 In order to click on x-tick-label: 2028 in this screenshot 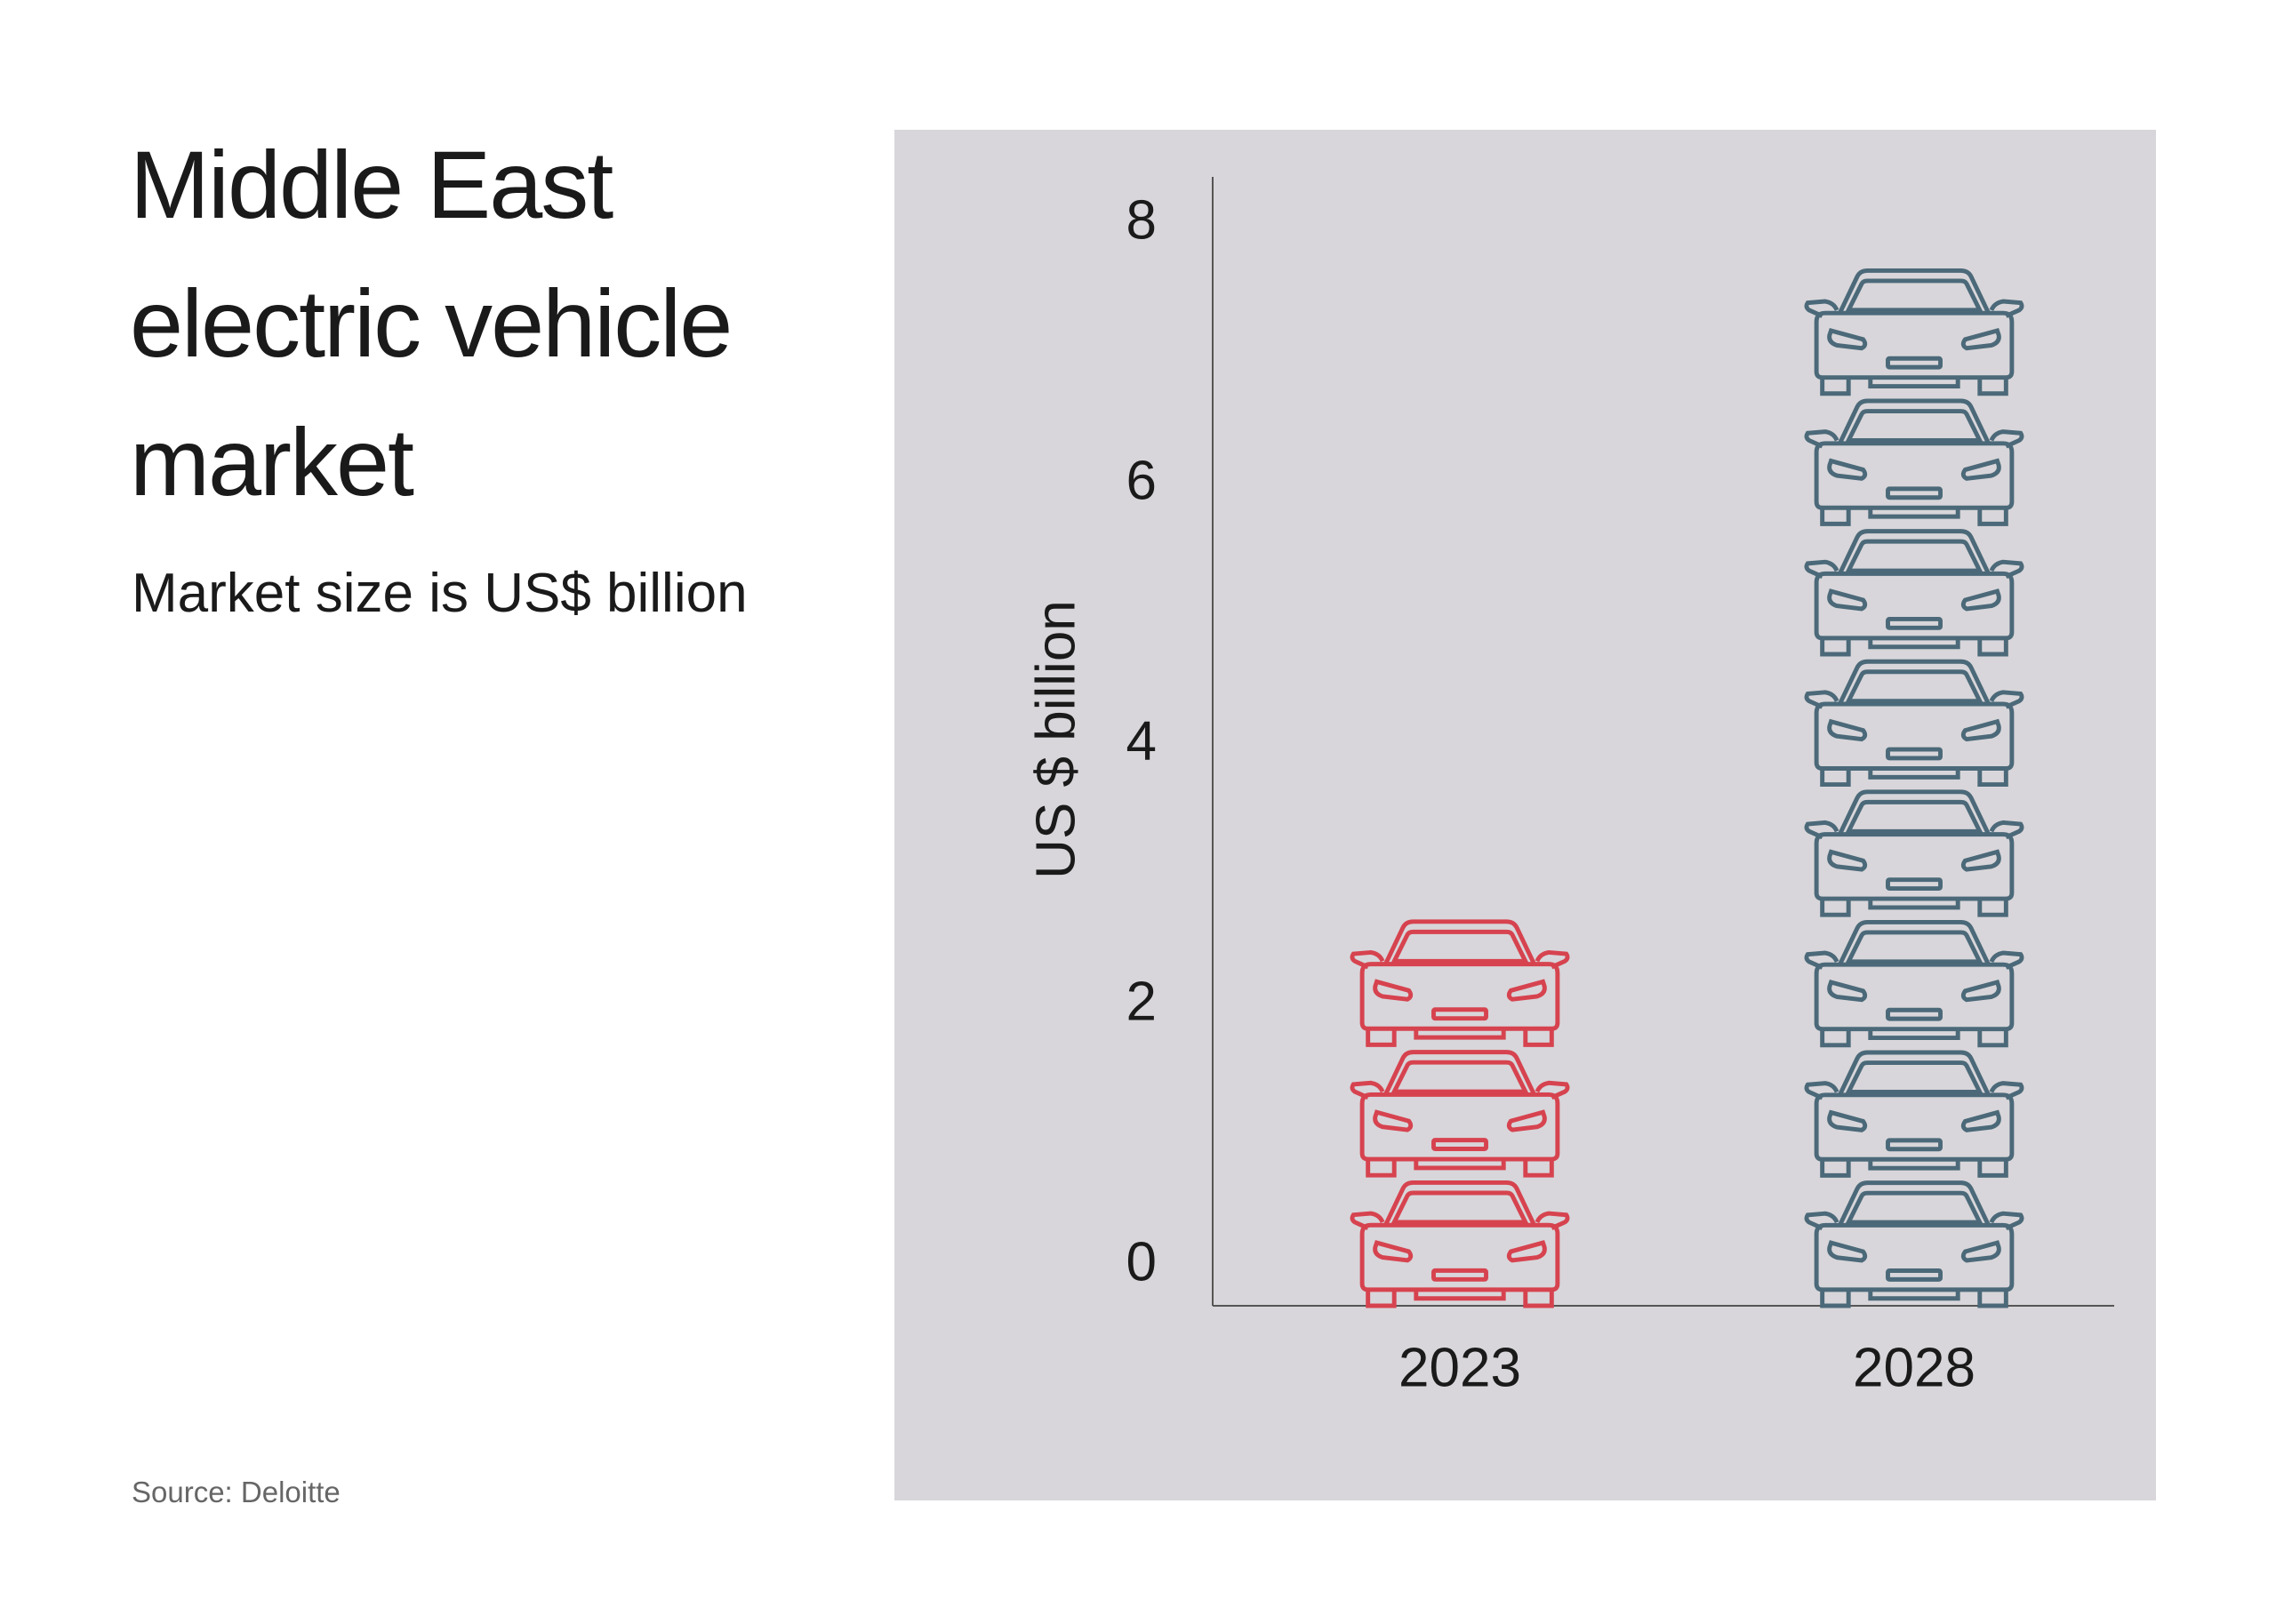, I will do `click(1914, 1367)`.